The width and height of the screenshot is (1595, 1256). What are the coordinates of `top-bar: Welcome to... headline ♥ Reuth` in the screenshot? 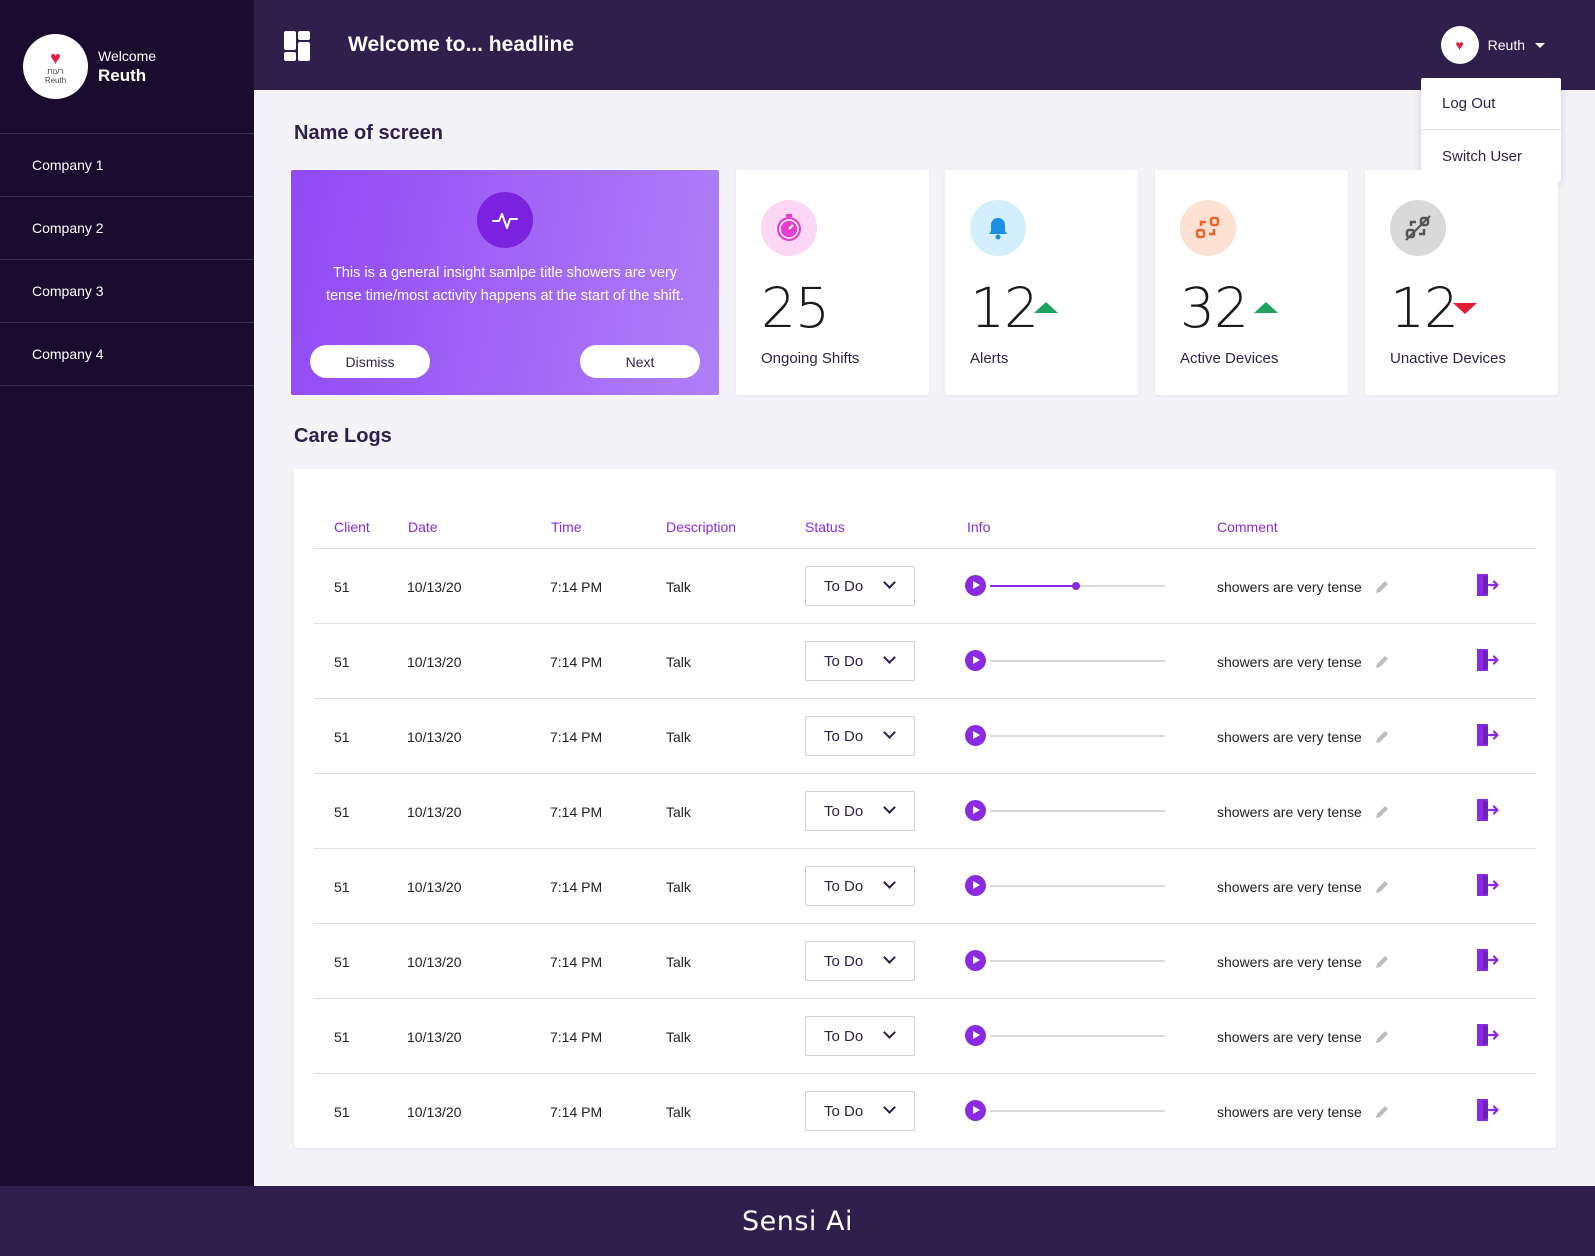 It's located at (924, 45).